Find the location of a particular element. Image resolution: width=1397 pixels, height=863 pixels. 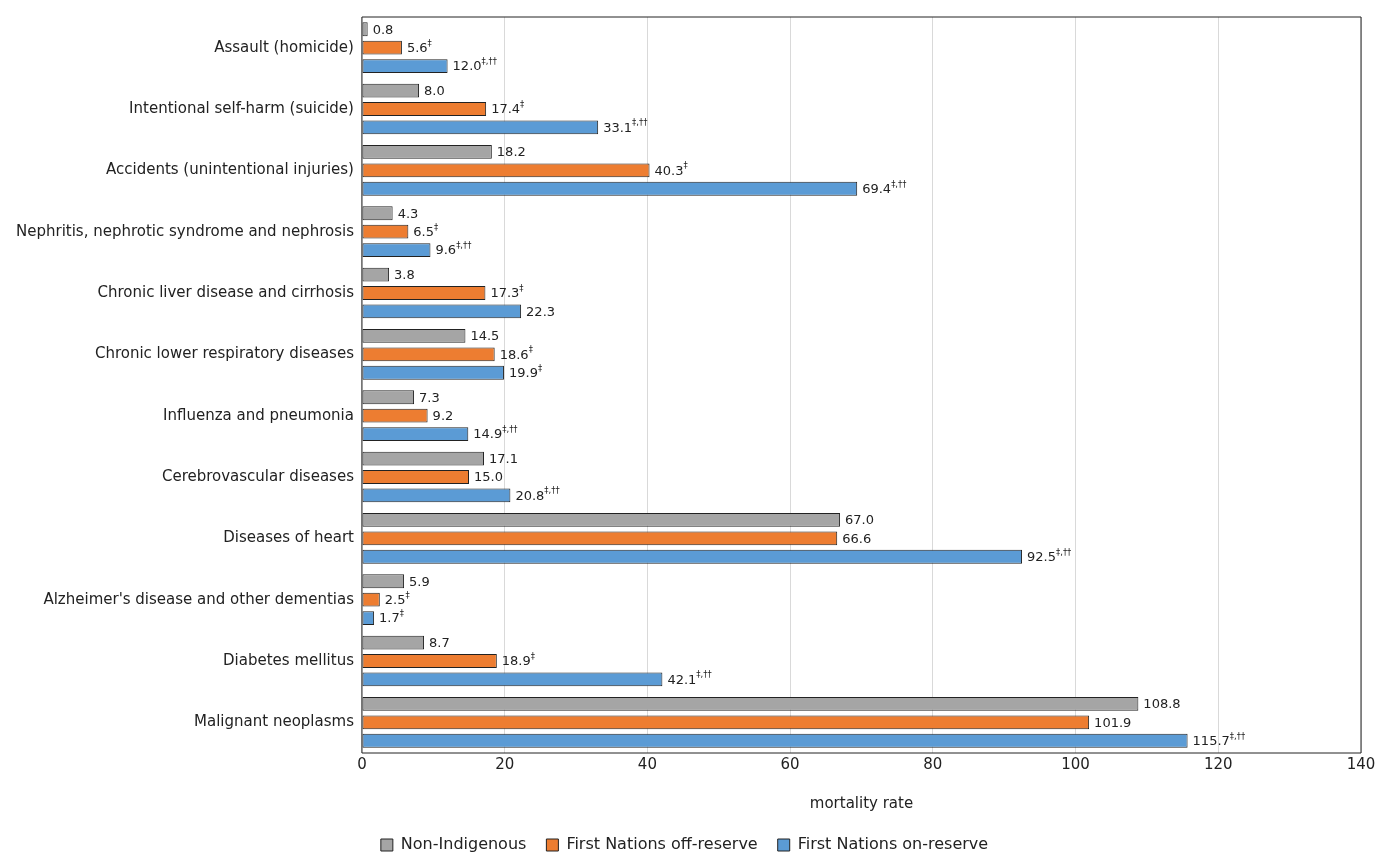

data-label: 101.9 is located at coordinates (1113, 722).